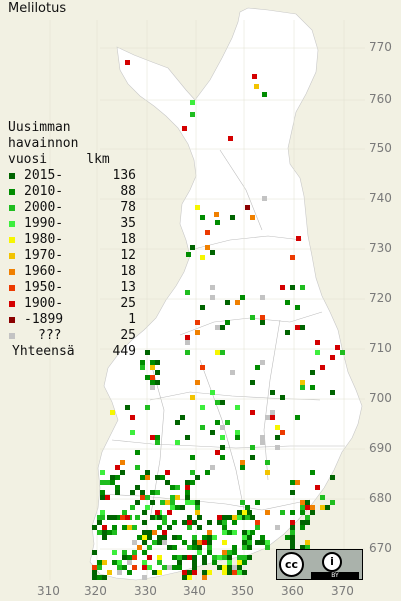 The width and height of the screenshot is (401, 601). What do you see at coordinates (59, 159) in the screenshot?
I see `legend-header-line-3: vuosi lkm` at bounding box center [59, 159].